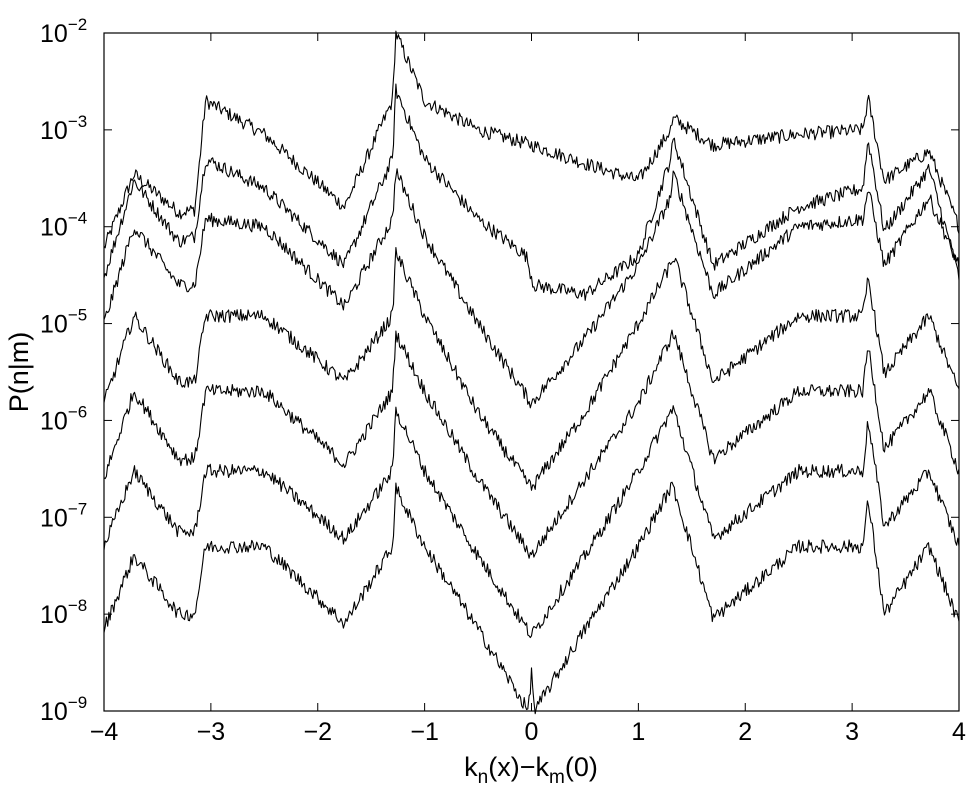  What do you see at coordinates (424, 732) in the screenshot?
I see `x-tick-label: −1` at bounding box center [424, 732].